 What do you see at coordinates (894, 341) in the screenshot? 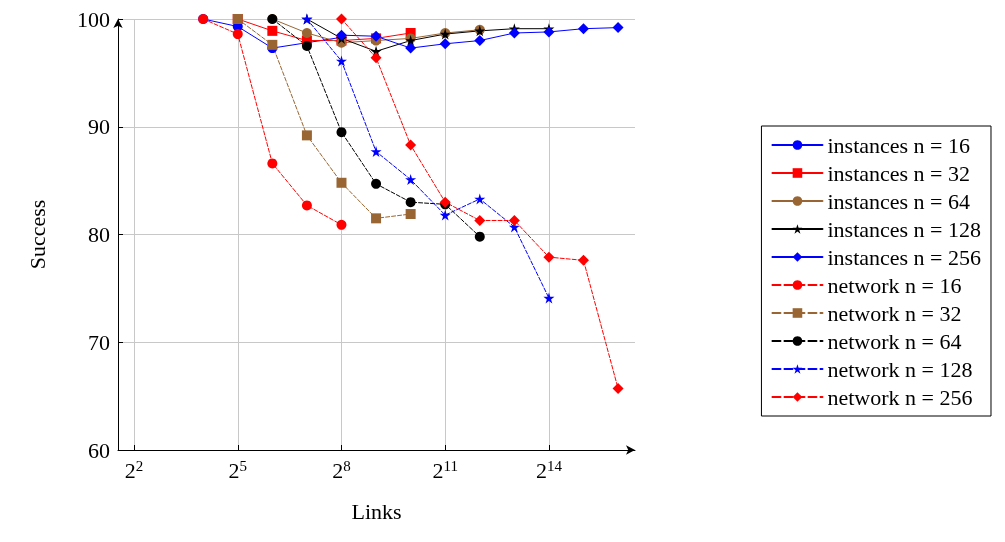
I see `legend-label: network n = 64` at bounding box center [894, 341].